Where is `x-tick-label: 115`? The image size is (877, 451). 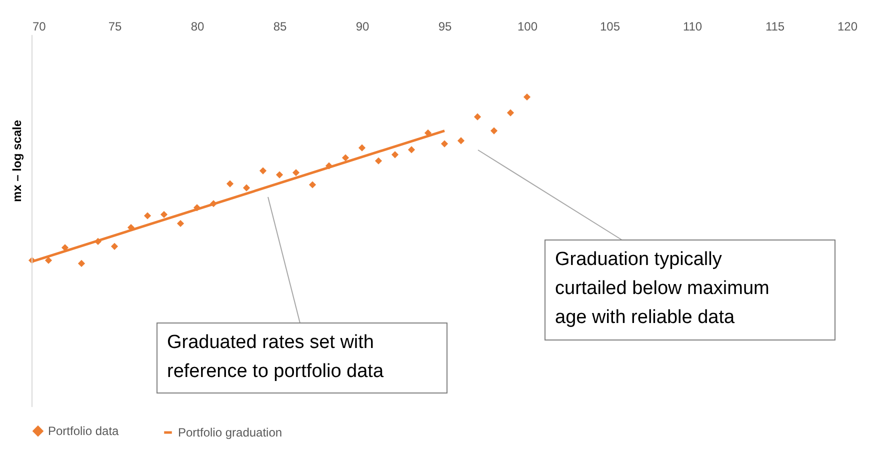
x-tick-label: 115 is located at coordinates (775, 27).